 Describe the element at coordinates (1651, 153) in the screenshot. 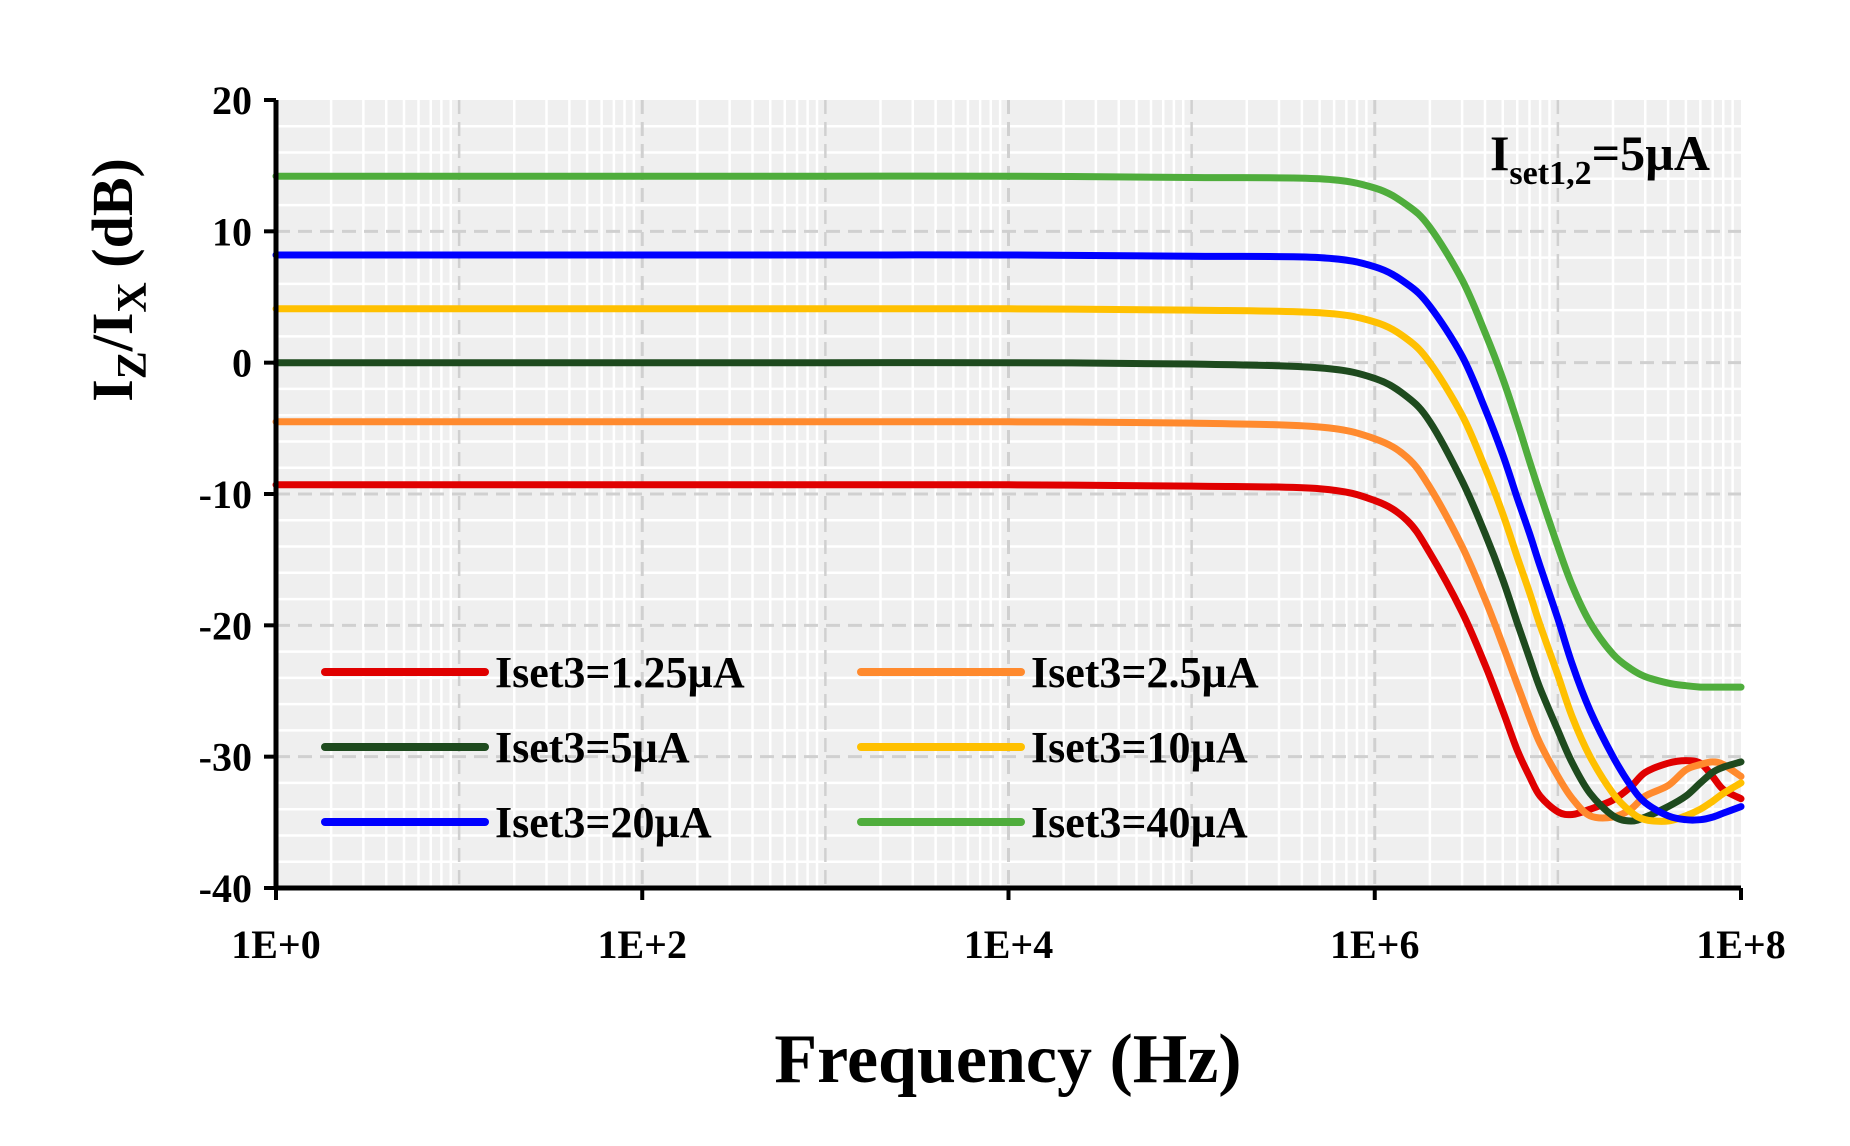

I see `annotation-rest: =5µA` at that location.